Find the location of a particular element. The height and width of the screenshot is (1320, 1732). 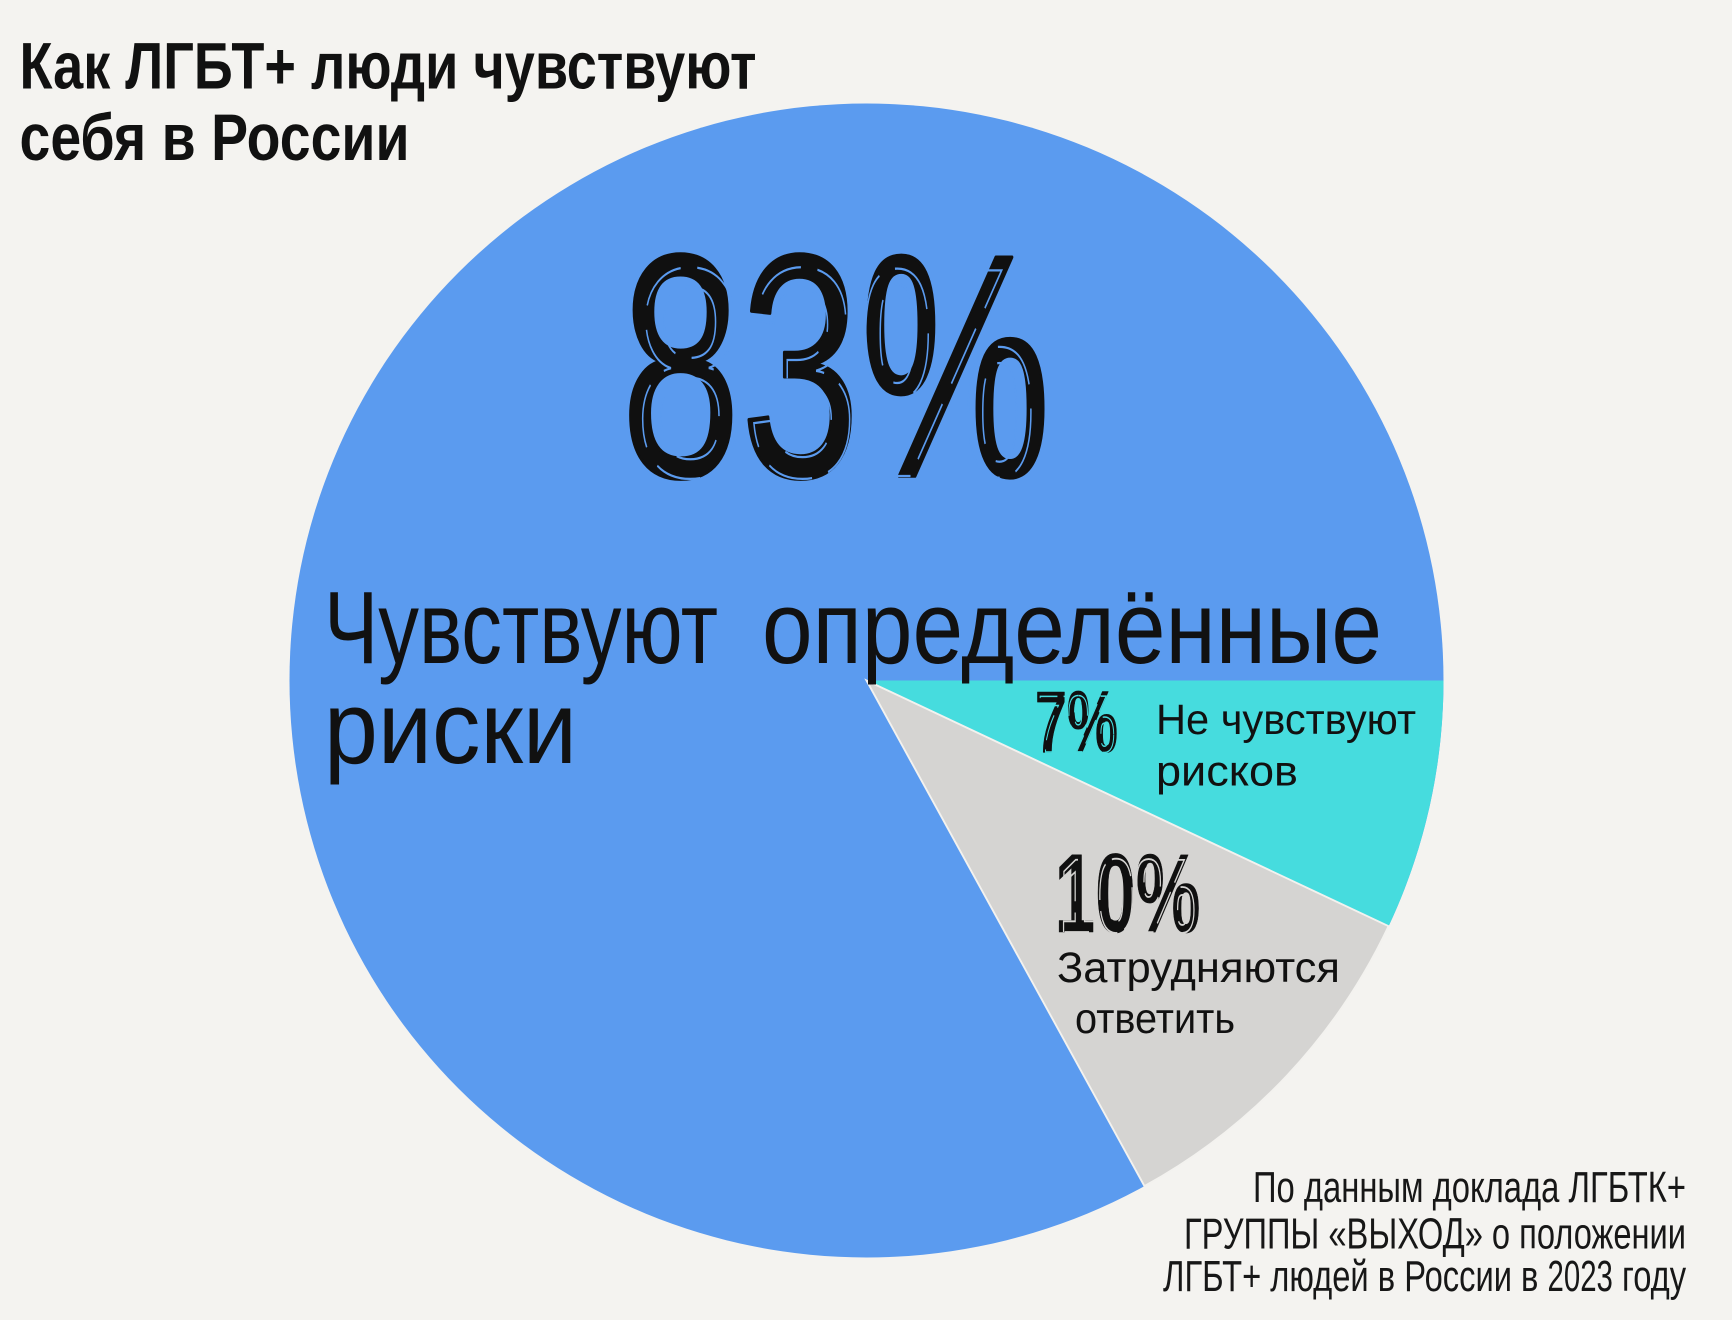

svg-text: ответить is located at coordinates (1155, 1019).